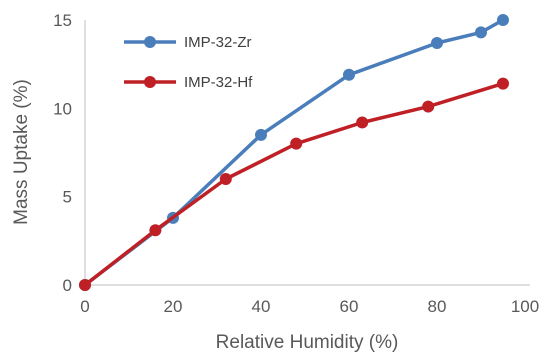 This screenshot has width=551, height=356. Describe the element at coordinates (150, 82) in the screenshot. I see `legend-marker-hf` at that location.